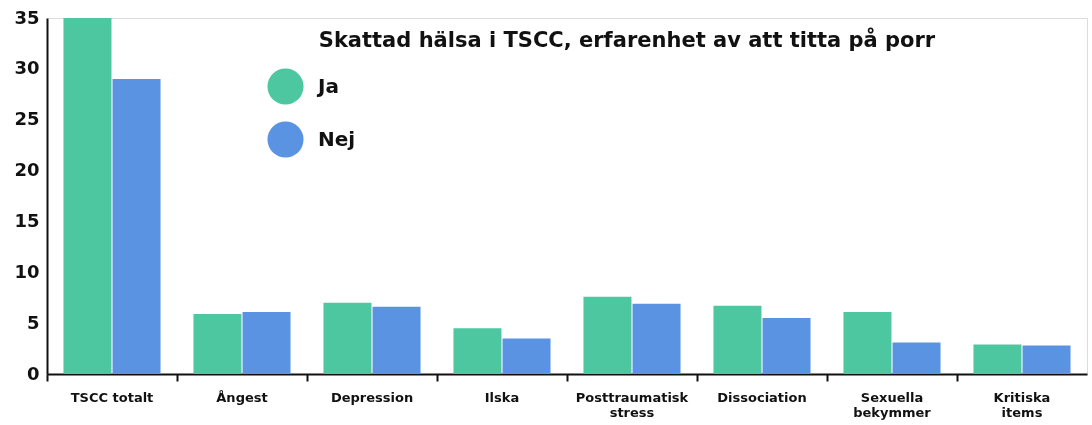  What do you see at coordinates (27, 119) in the screenshot?
I see `y-tick-label: 25` at bounding box center [27, 119].